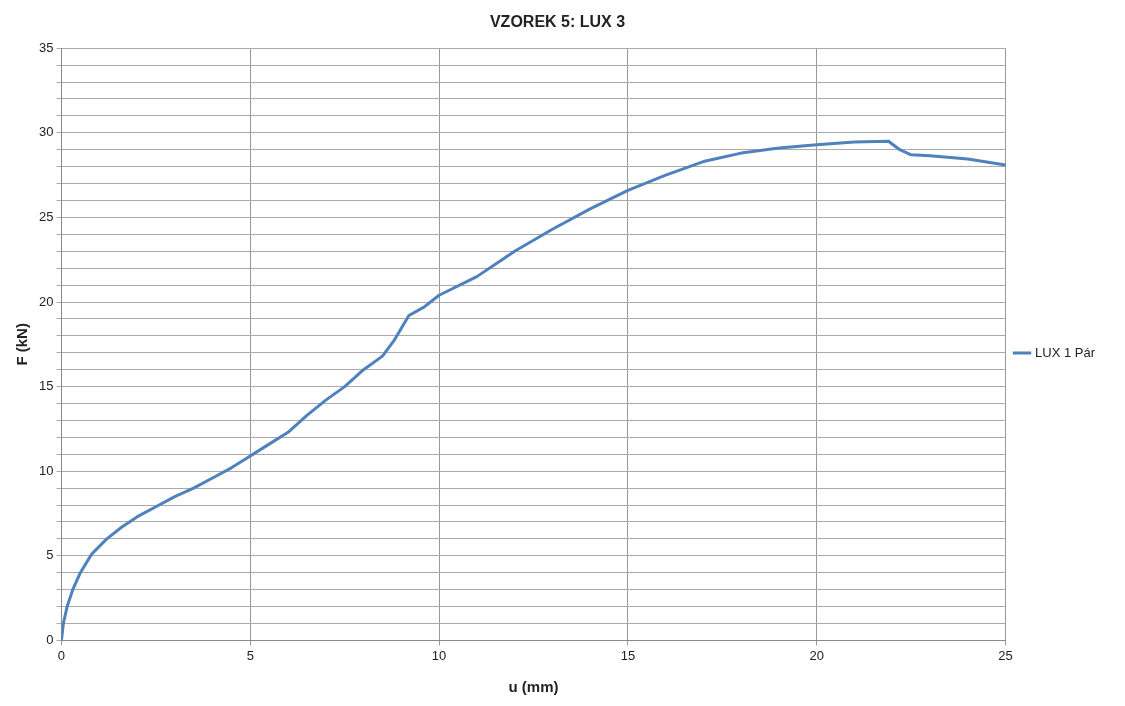  What do you see at coordinates (22, 344) in the screenshot?
I see `y-axis-title: F (kN)` at bounding box center [22, 344].